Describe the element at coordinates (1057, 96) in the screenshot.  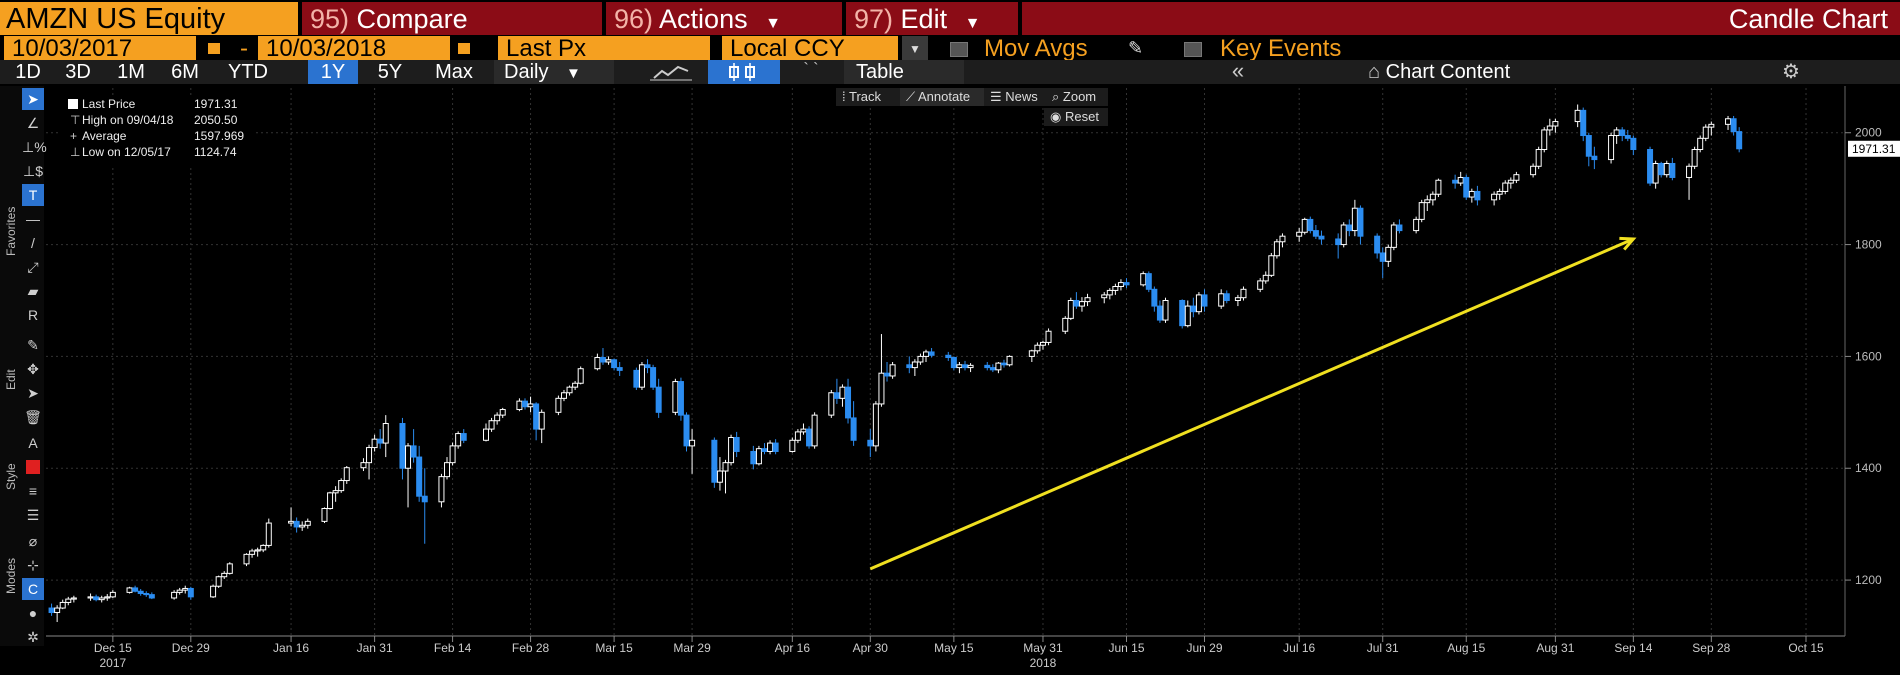
I see `zoom-icon: ⌕` at that location.